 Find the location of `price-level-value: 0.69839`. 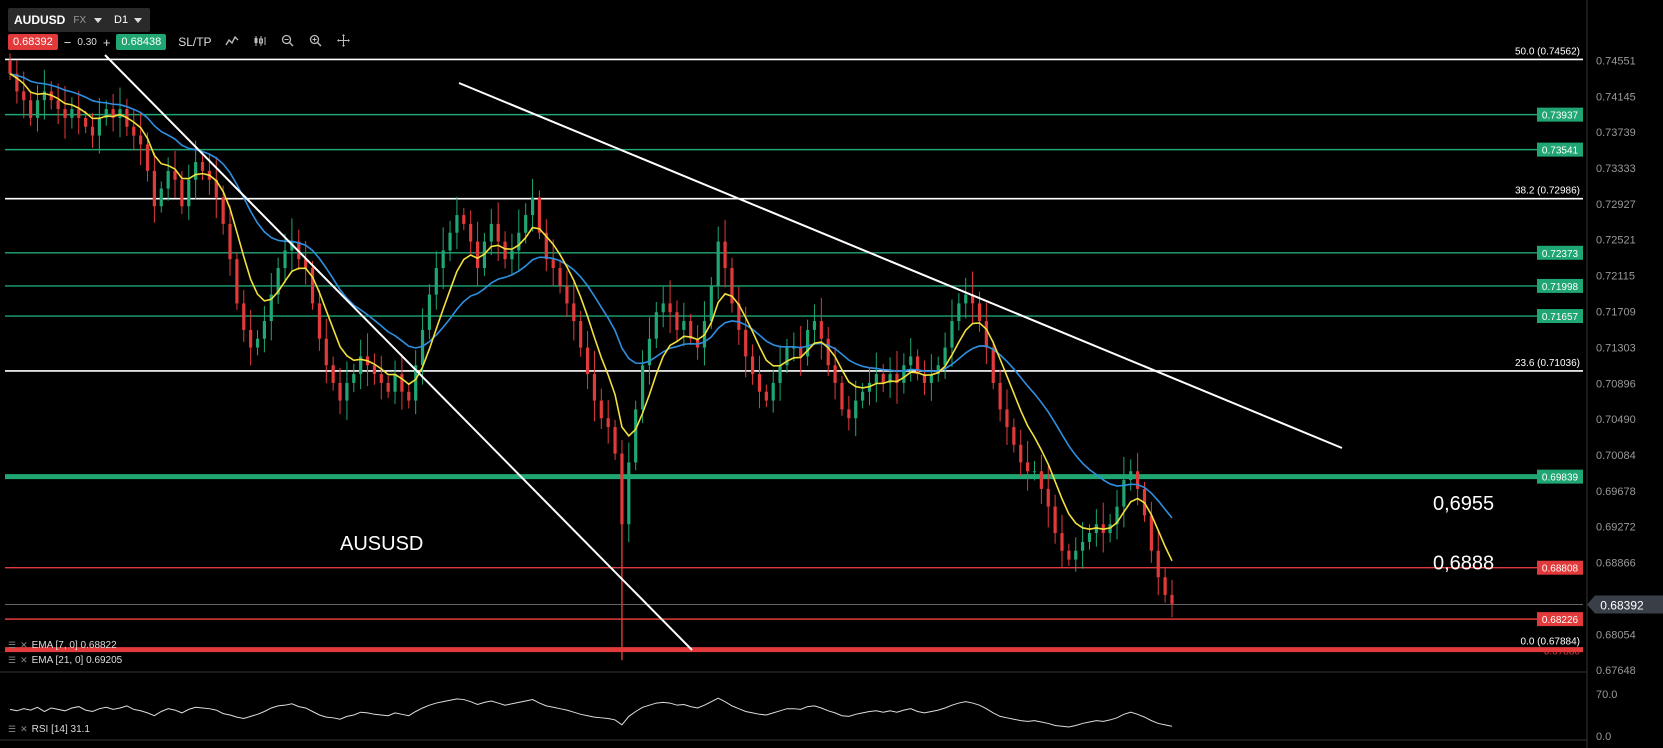

price-level-value: 0.69839 is located at coordinates (1560, 478).